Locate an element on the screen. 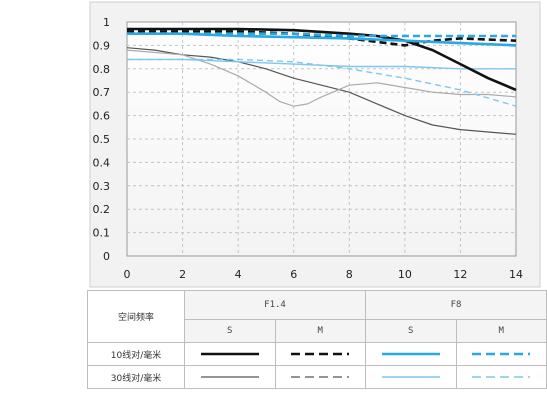 The height and width of the screenshot is (404, 547). legend-group-f14: F1.4 is located at coordinates (275, 305).